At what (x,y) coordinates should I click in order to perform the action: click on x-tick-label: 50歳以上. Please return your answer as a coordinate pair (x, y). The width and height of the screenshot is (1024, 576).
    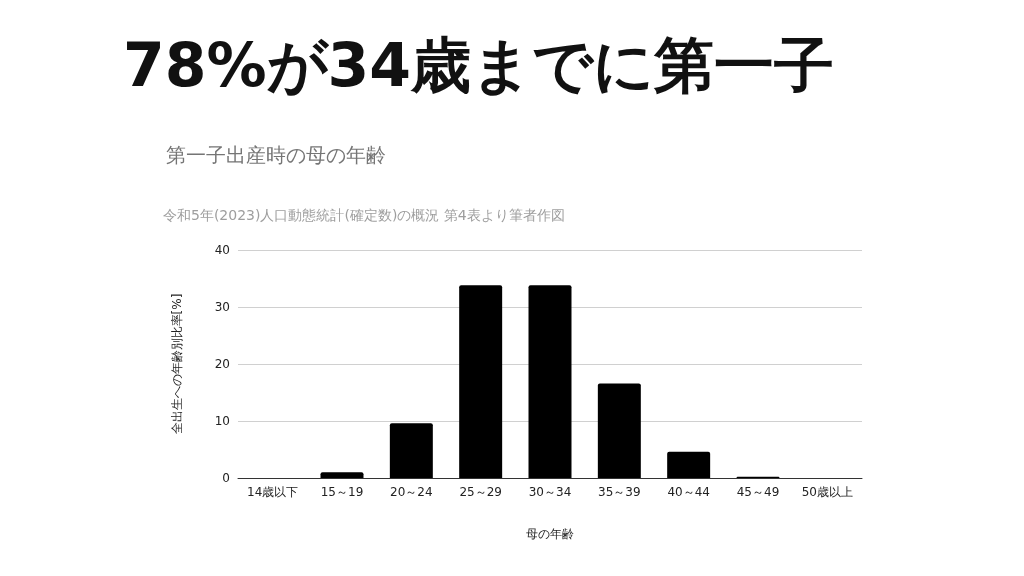
    Looking at the image, I should click on (827, 492).